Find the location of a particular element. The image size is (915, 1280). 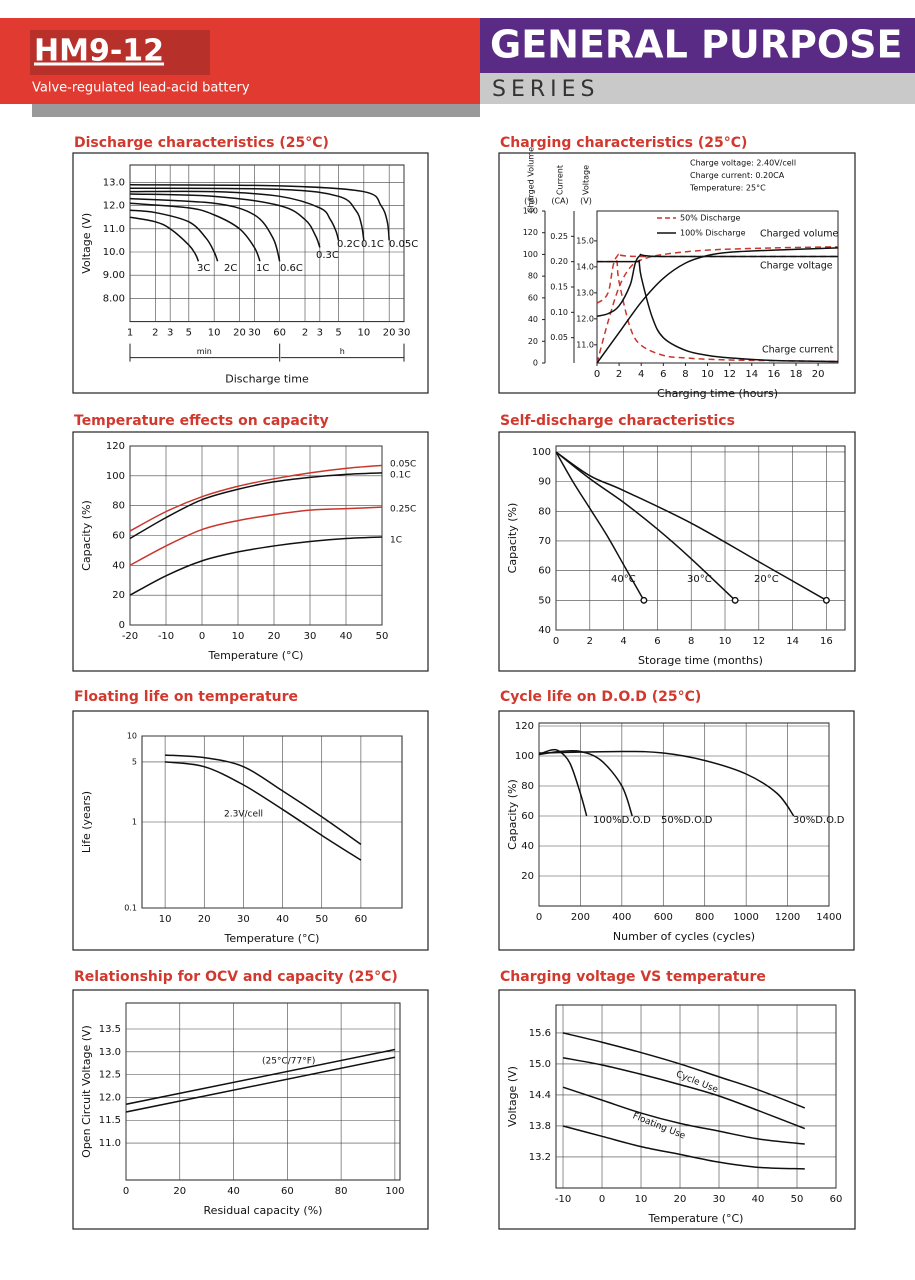

x-tick-label: 12 is located at coordinates (729, 374).